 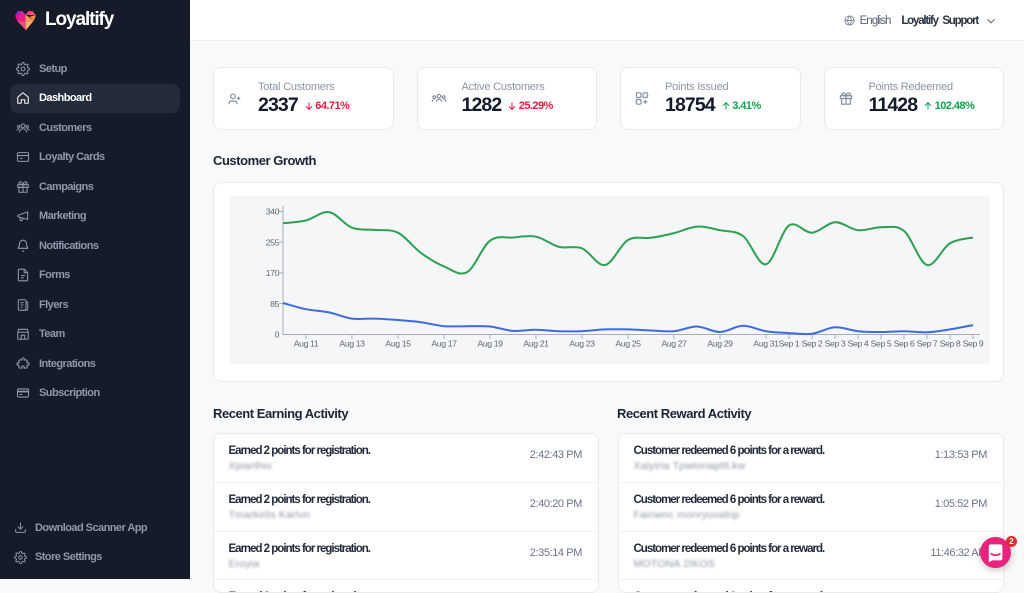 I want to click on svg-text: Sep 3, so click(x=835, y=344).